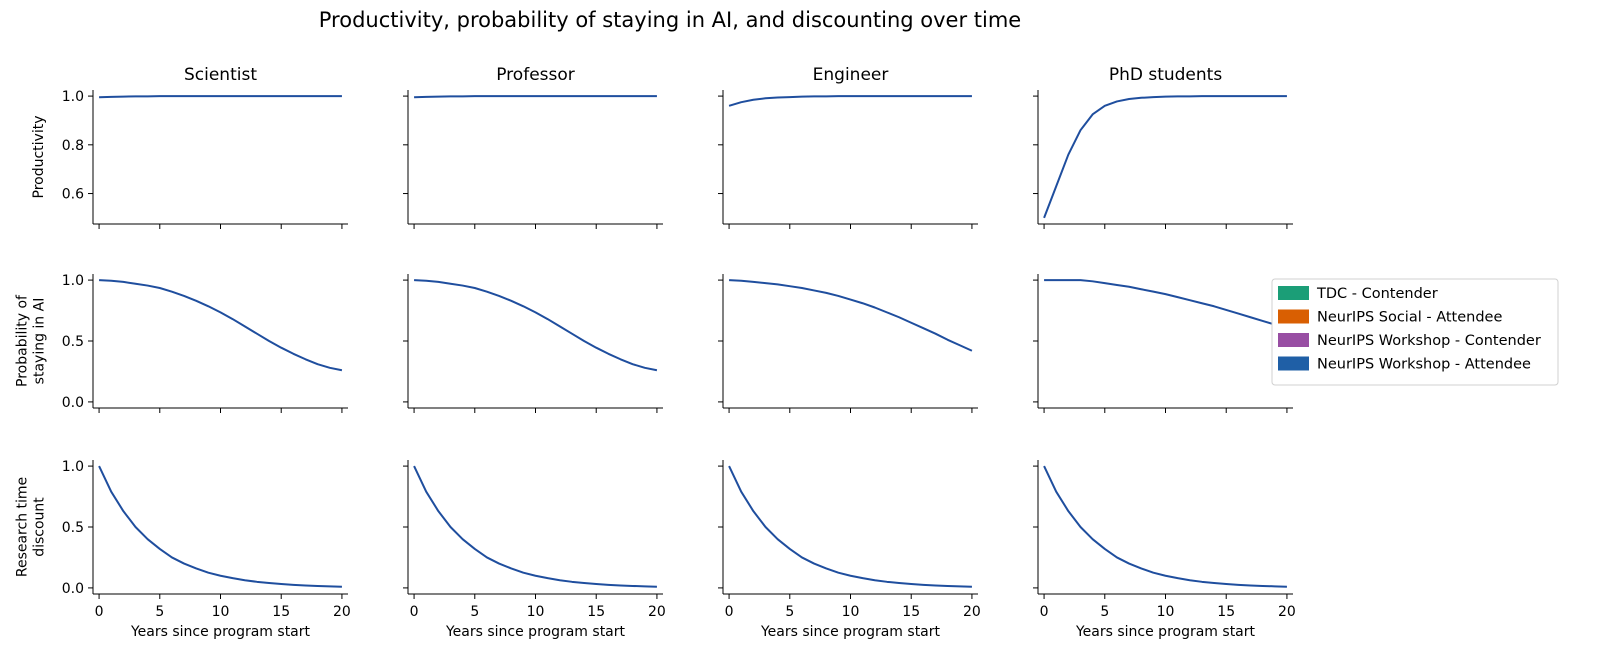 This screenshot has width=1600, height=662. I want to click on subplot-phd-students-row-2: 0 5 10 15 20 Years since program start, so click(1164, 550).